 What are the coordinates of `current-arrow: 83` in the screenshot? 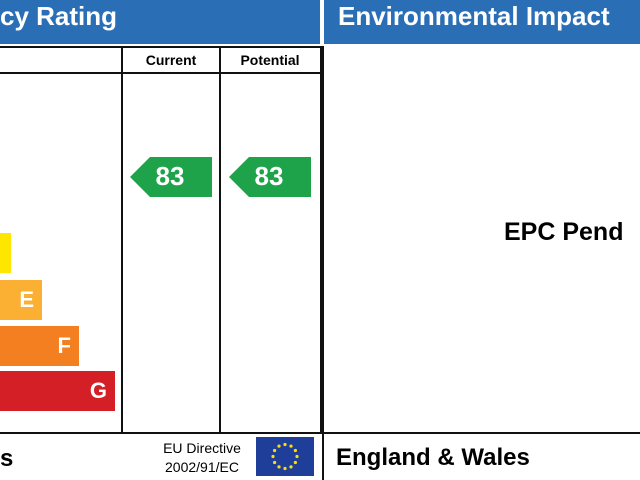 It's located at (171, 177).